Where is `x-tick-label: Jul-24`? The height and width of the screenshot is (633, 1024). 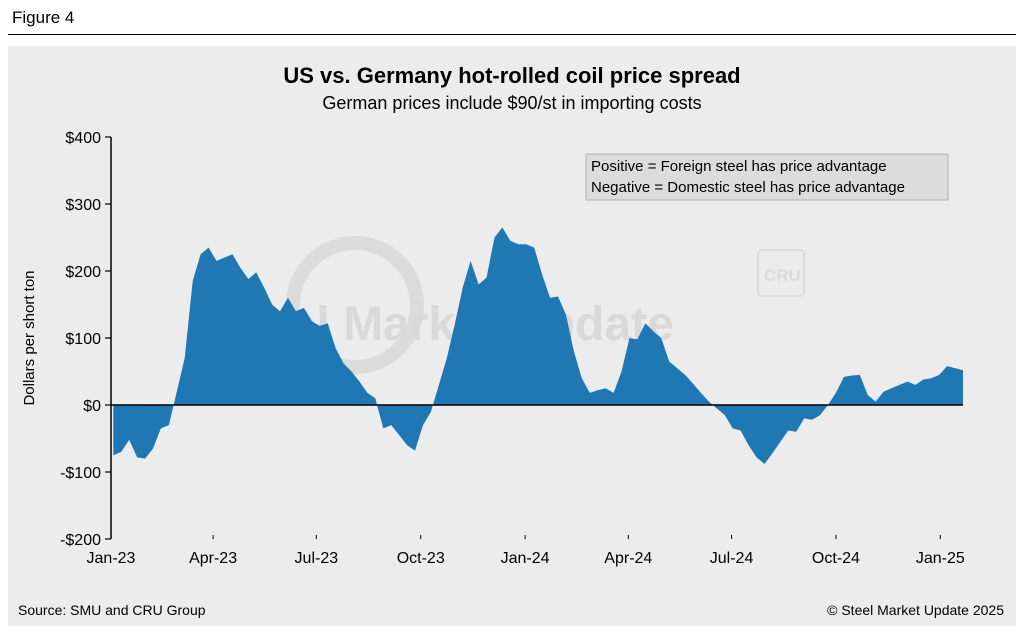
x-tick-label: Jul-24 is located at coordinates (732, 558).